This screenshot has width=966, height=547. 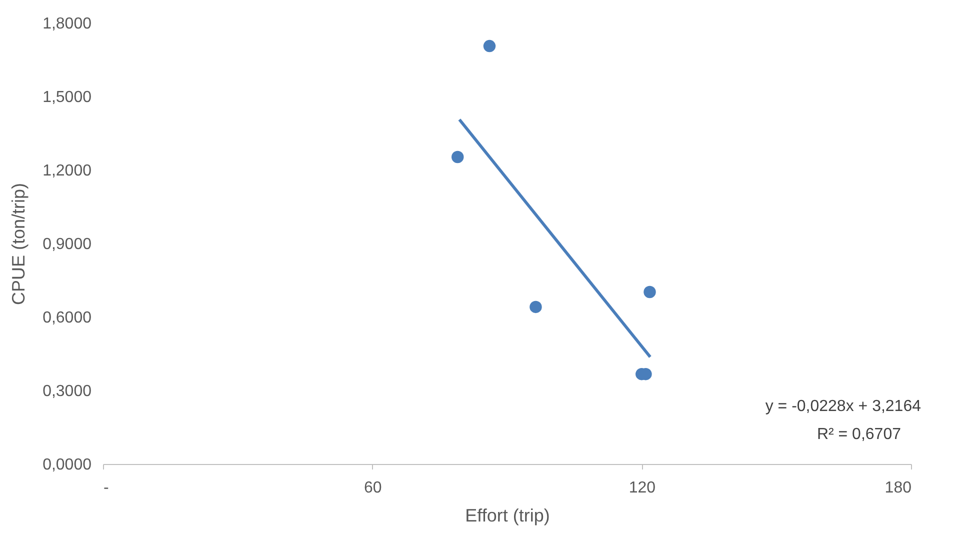 I want to click on y-tick-label: 1,8000, so click(x=67, y=24).